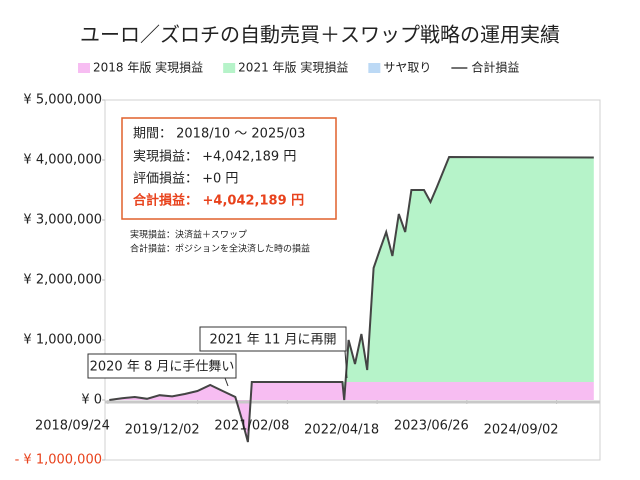 This screenshot has width=640, height=480. Describe the element at coordinates (229, 168) in the screenshot. I see `summary-box` at that location.